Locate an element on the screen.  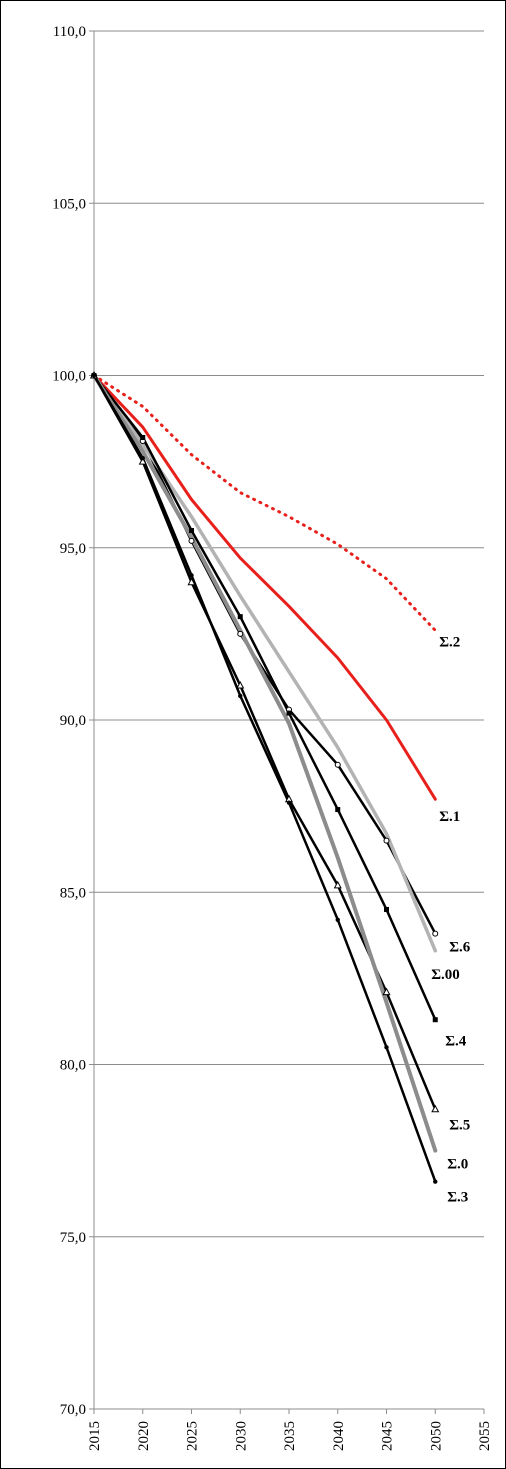
y-axis-tick-labels: 70,0 75,0 80,0 85,0 90,0 95,0 100,0 105,0 110,0 is located at coordinates (69, 721).